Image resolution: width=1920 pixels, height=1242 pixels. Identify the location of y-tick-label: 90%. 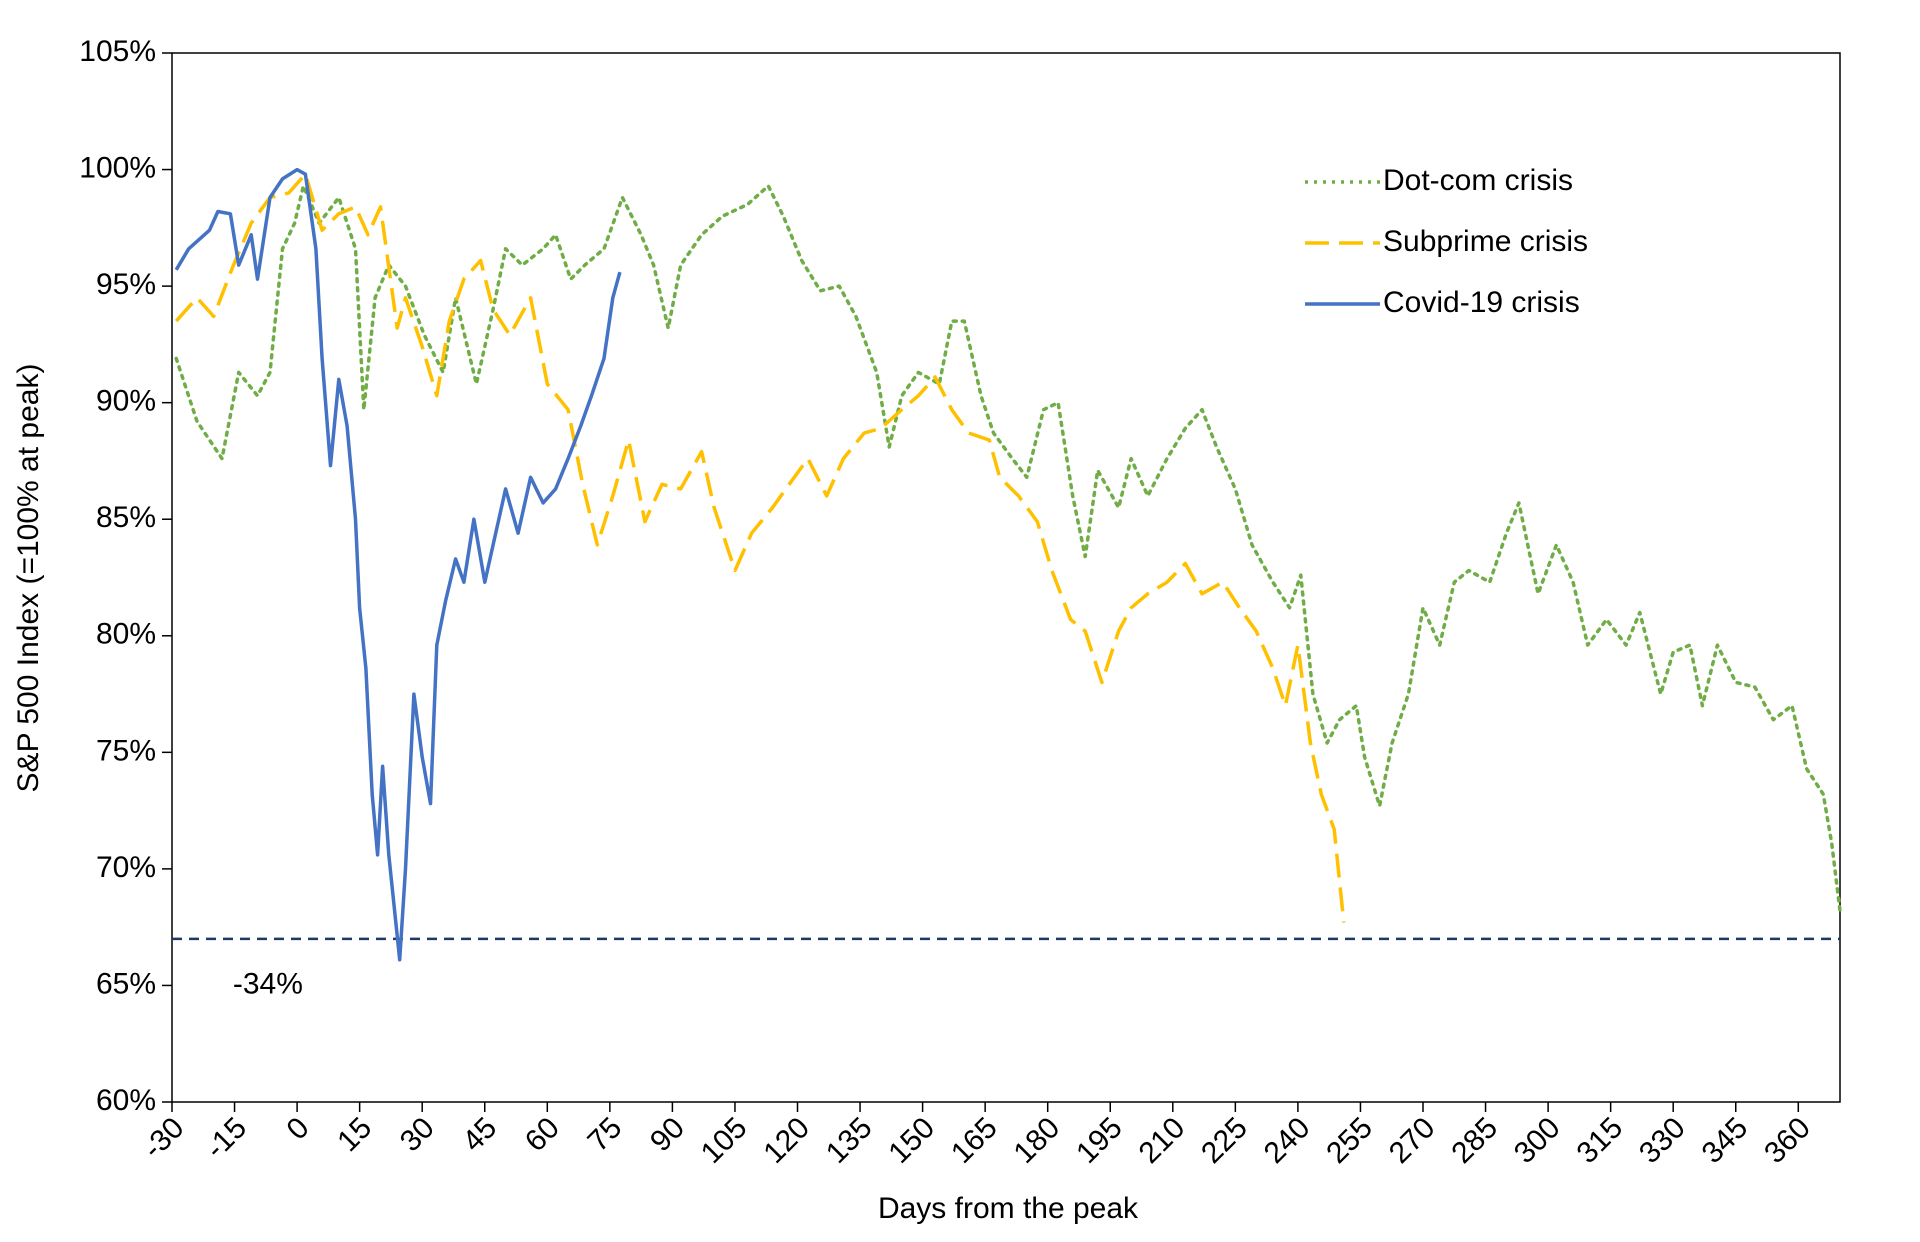
(126, 401).